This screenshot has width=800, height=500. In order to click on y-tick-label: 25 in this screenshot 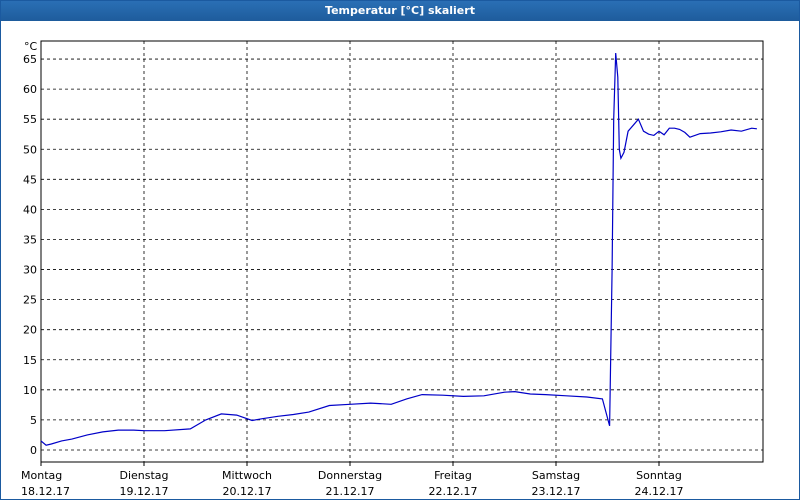, I will do `click(30, 300)`.